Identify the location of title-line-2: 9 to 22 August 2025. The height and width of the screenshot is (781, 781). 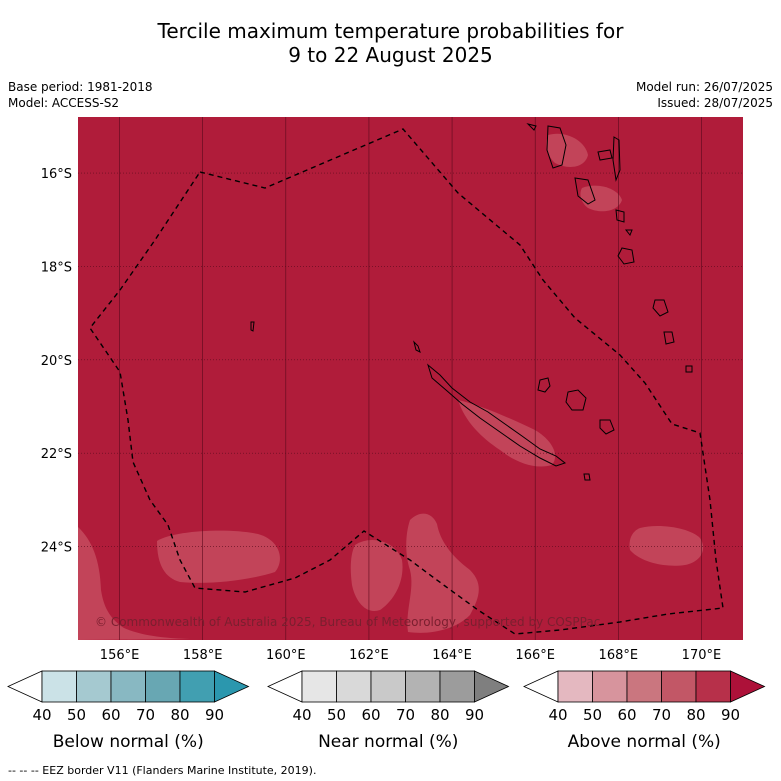
(390, 55).